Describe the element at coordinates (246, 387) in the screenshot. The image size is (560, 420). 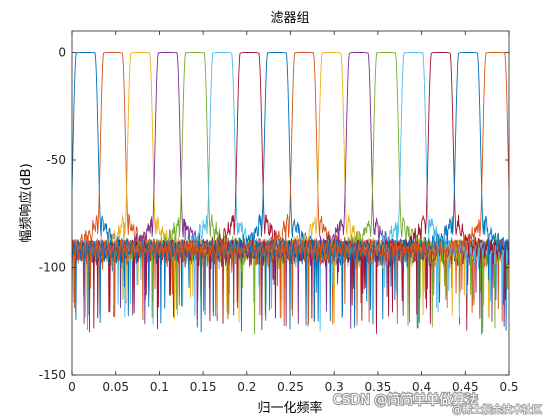
I see `x-tick-label: 0.2` at that location.